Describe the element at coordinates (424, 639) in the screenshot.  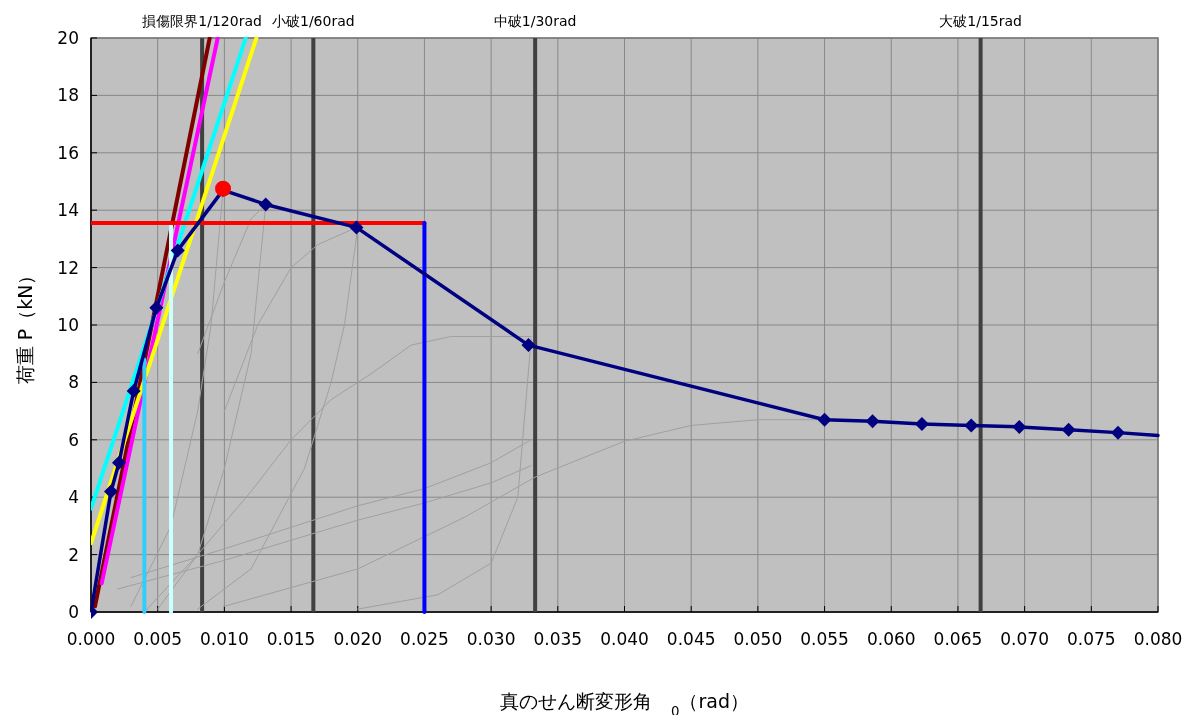
I see `x-tick-label: 0.025` at that location.